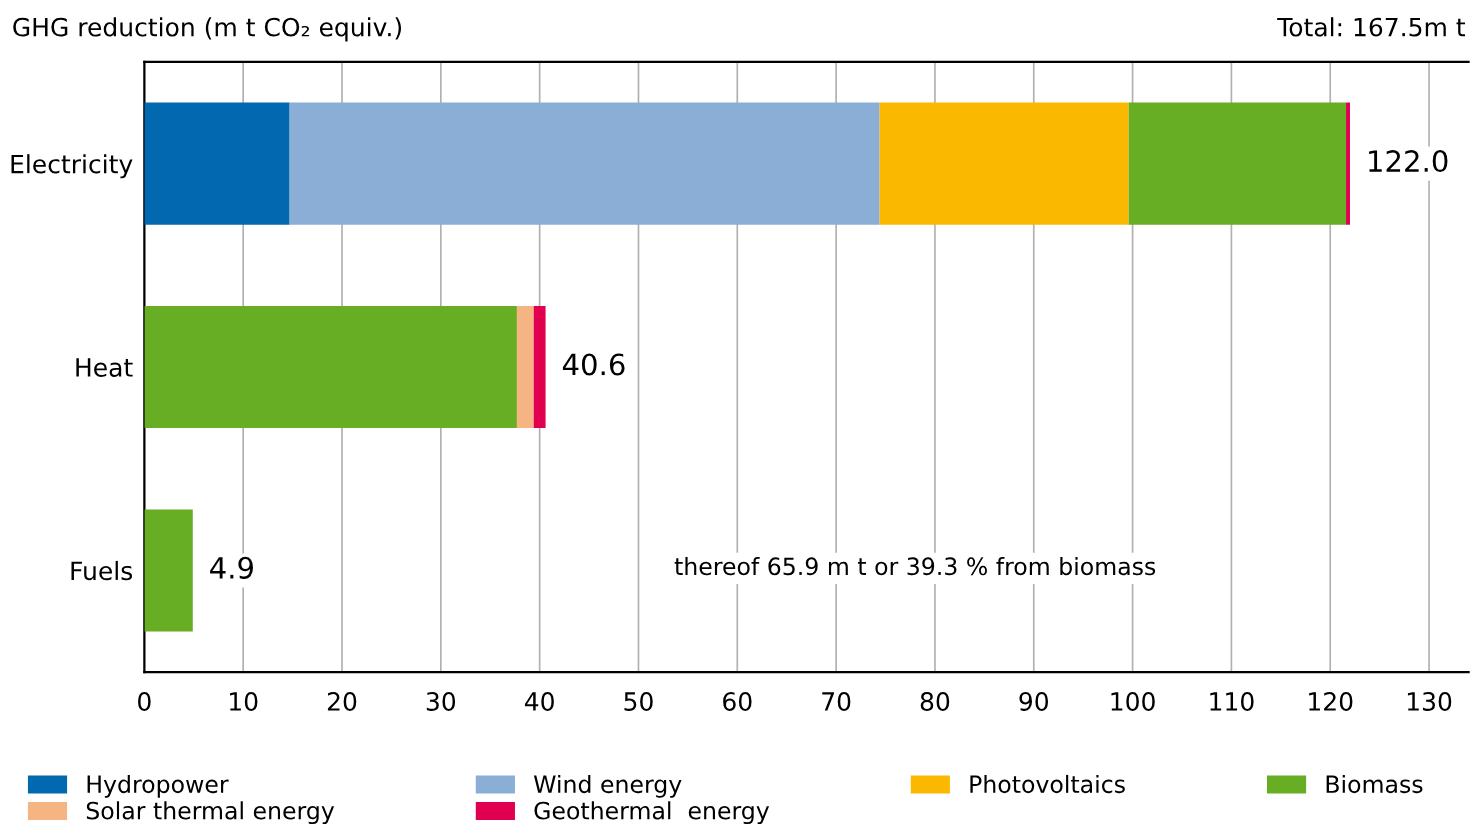 Image resolution: width=1473 pixels, height=837 pixels. What do you see at coordinates (1232, 701) in the screenshot?
I see `x-tick-label: 110` at bounding box center [1232, 701].